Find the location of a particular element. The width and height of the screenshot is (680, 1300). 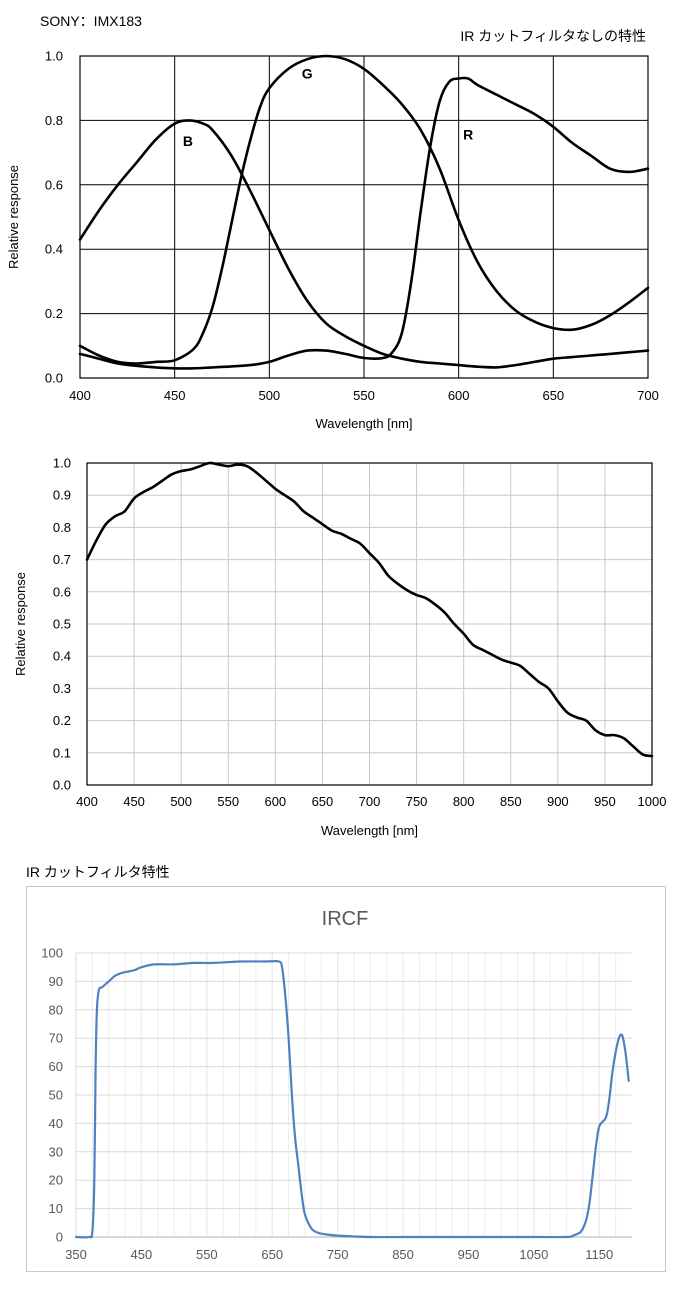

y-tick-label: 40 is located at coordinates (56, 1123).